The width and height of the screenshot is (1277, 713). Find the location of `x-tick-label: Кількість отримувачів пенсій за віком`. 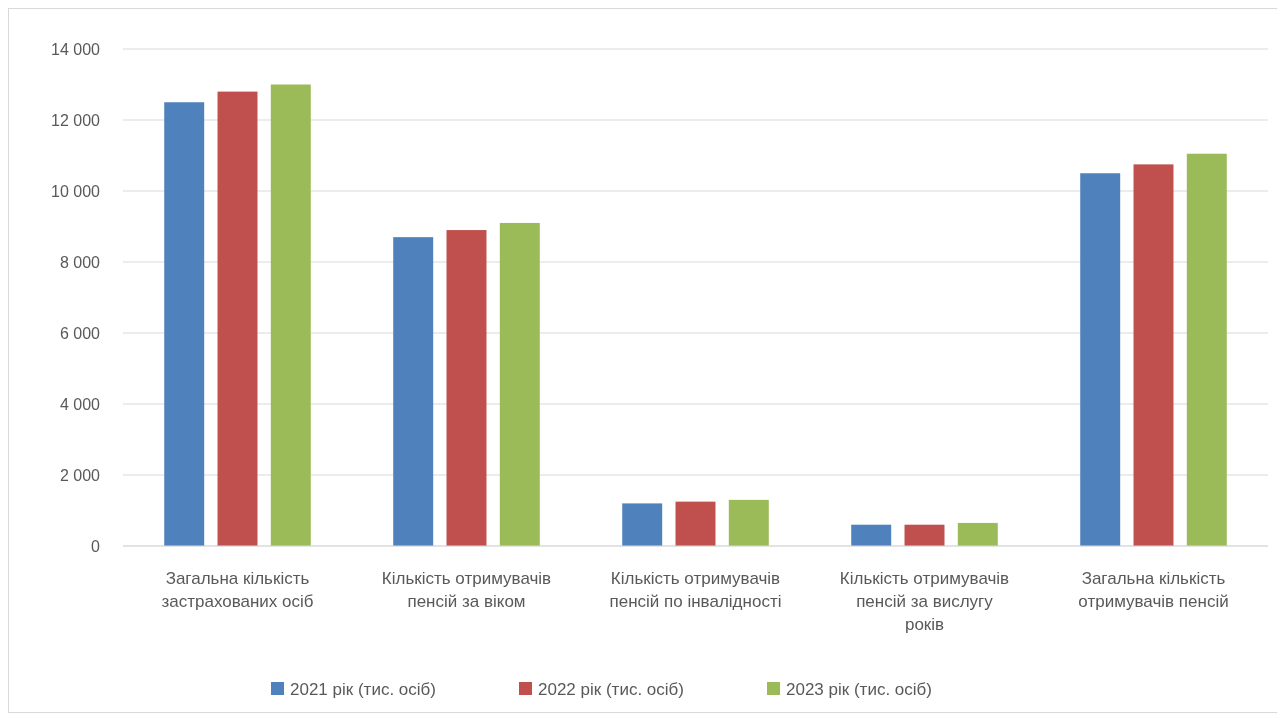

x-tick-label: Кількість отримувачів пенсій за віком is located at coordinates (466, 590).